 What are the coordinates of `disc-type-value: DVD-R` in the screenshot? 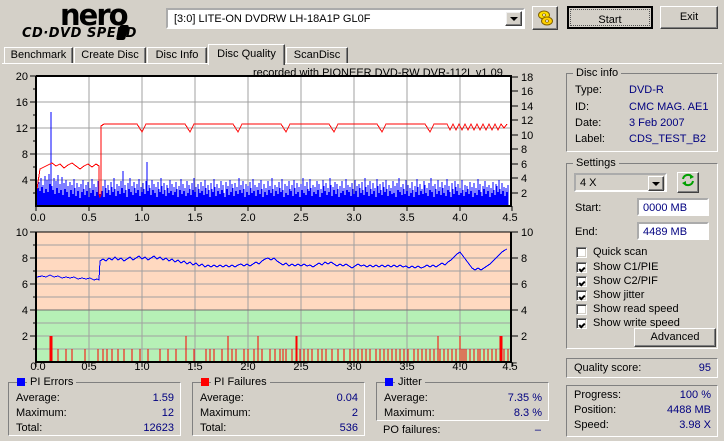 It's located at (646, 90).